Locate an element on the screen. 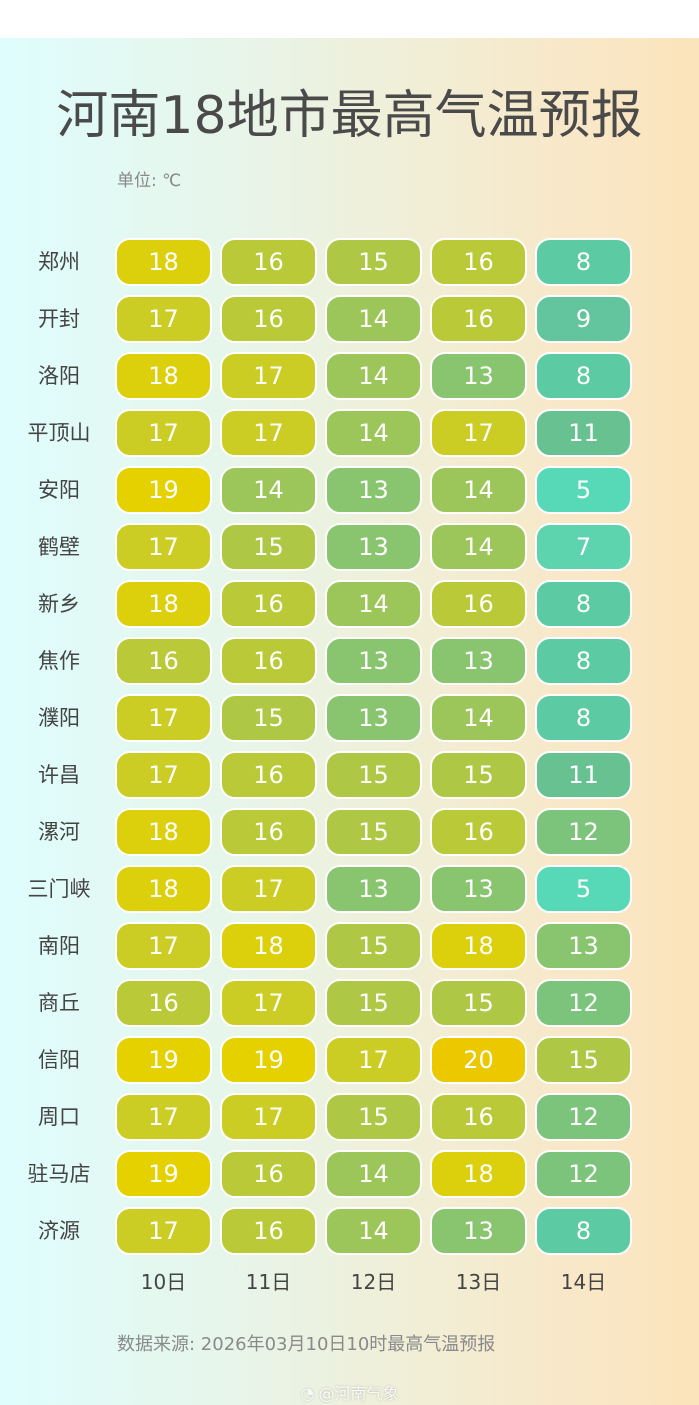  table-row: 濮阳 17 15 13 14 8 is located at coordinates (349, 719).